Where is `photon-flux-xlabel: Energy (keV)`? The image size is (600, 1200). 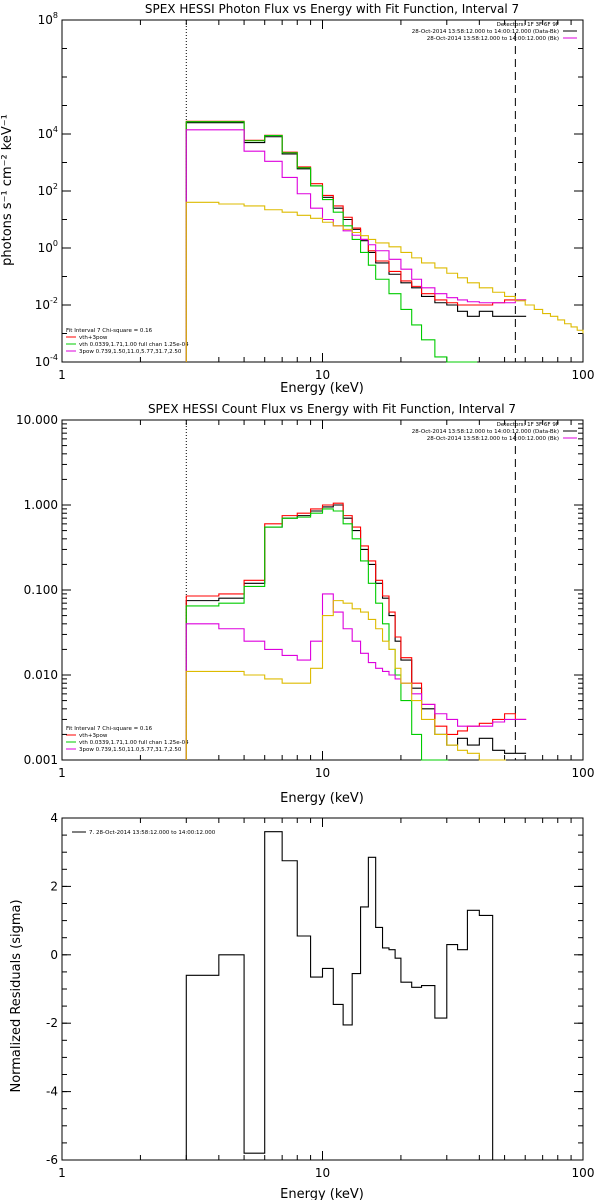
photon-flux-xlabel: Energy (keV) is located at coordinates (322, 388).